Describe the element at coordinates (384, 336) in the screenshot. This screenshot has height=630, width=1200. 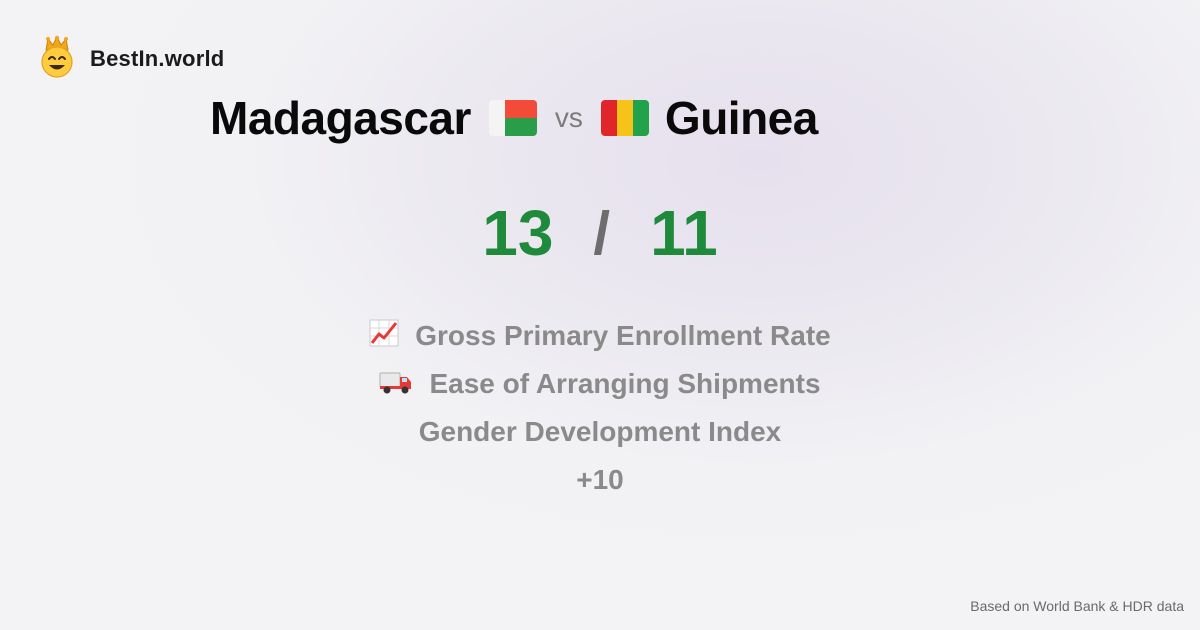
I see `chart-increasing-icon` at that location.